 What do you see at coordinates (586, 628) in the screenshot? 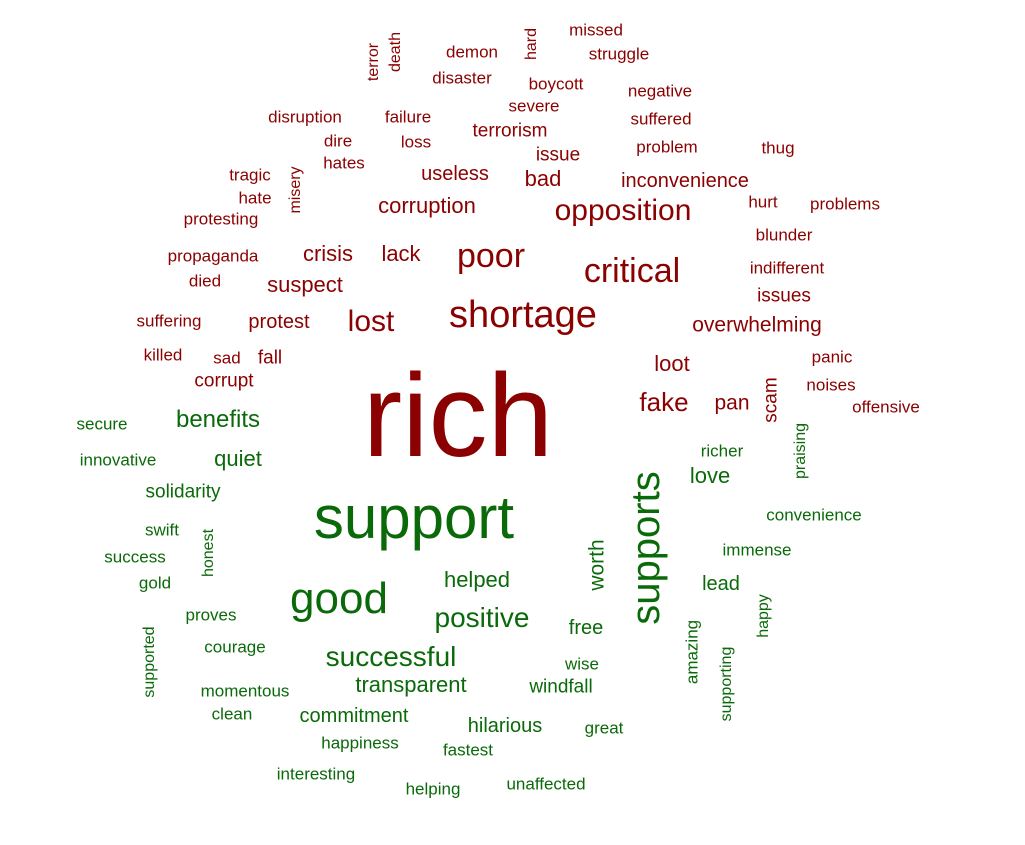
I see `word-free: free` at bounding box center [586, 628].